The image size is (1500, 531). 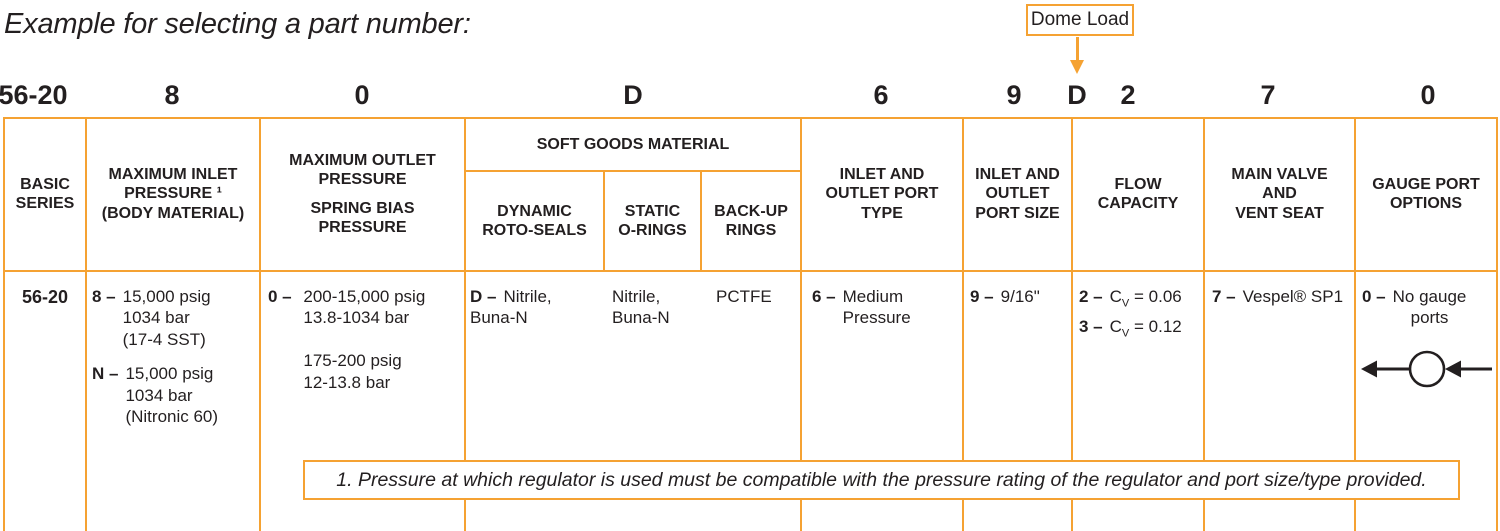 I want to click on part-code-outlet-pressure: 0, so click(x=362, y=95).